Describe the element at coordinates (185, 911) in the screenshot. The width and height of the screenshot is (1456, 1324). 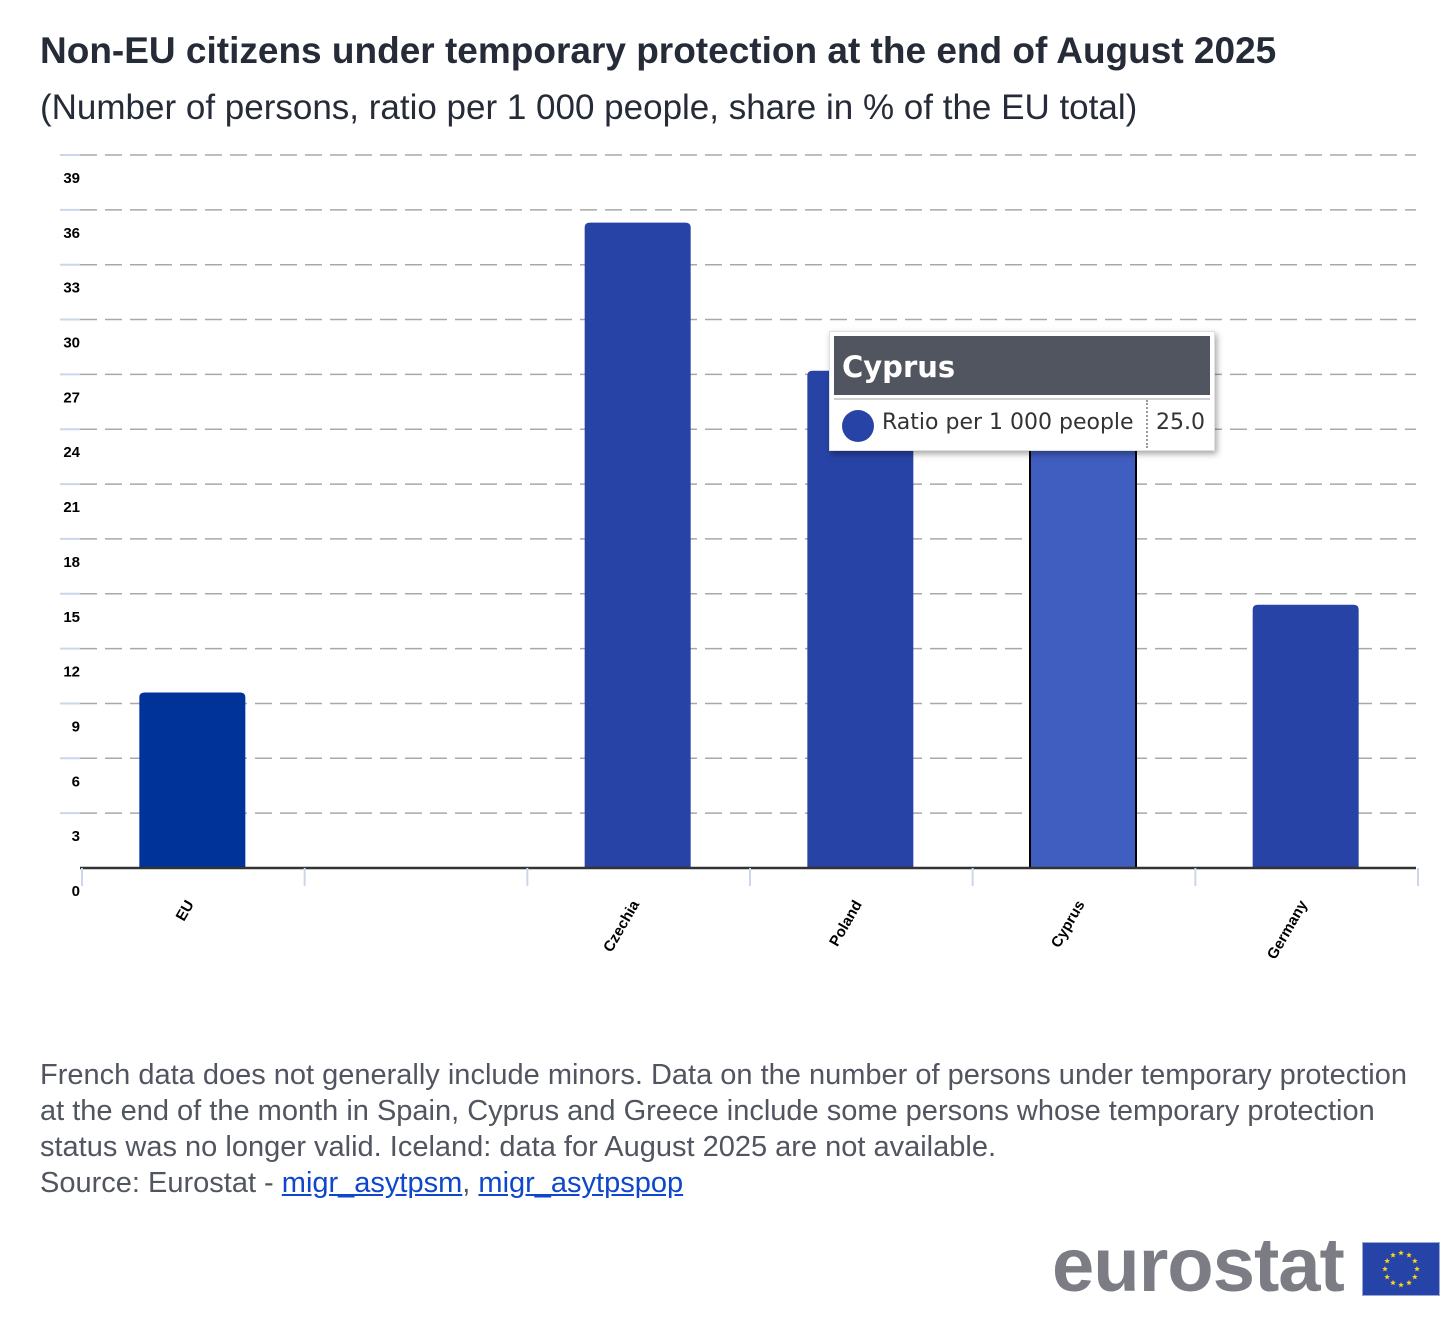
I see `x-tick-label: EU` at that location.